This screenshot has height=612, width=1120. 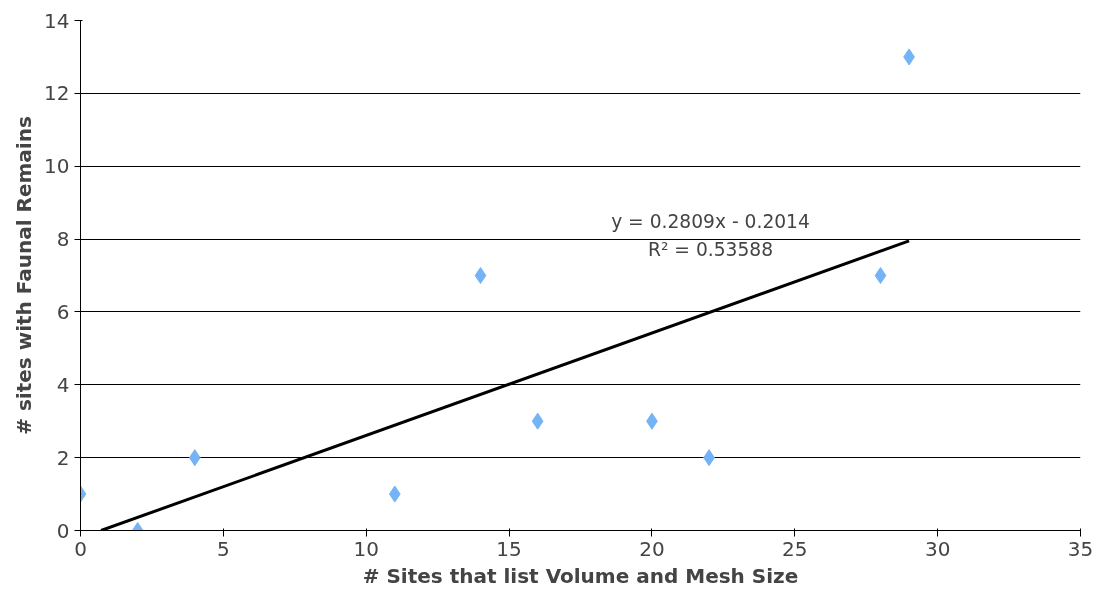 I want to click on y-tick-label: 0, so click(x=63, y=530).